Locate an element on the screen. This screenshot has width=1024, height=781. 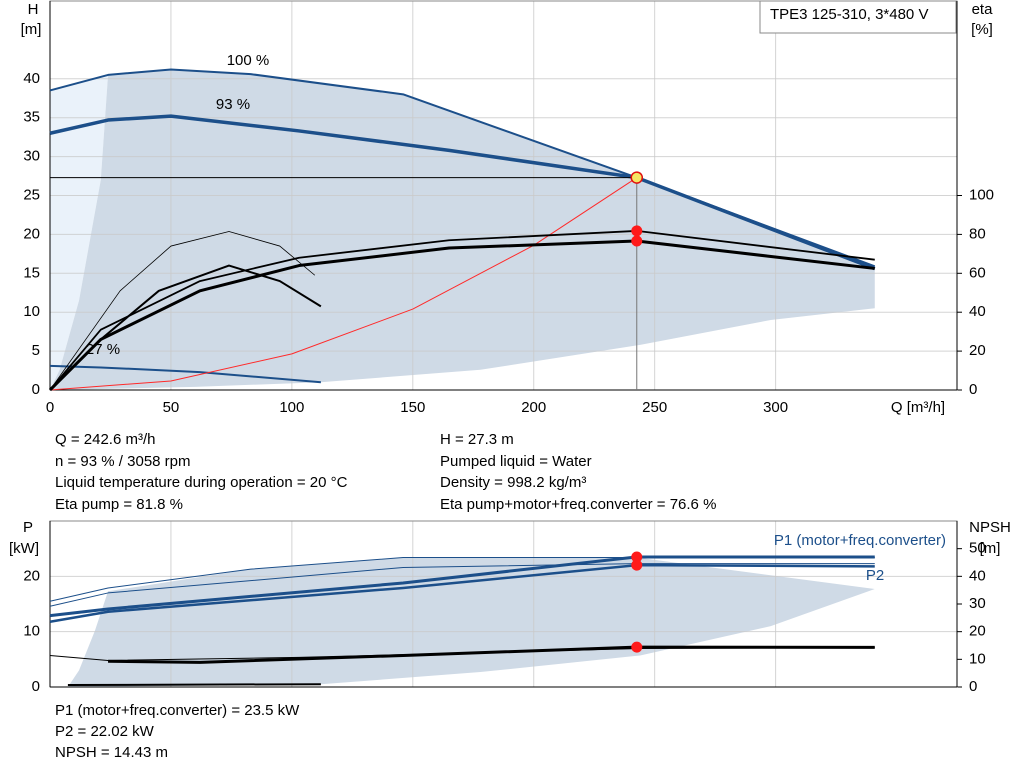
x-tick-label: 250 is located at coordinates (654, 407).